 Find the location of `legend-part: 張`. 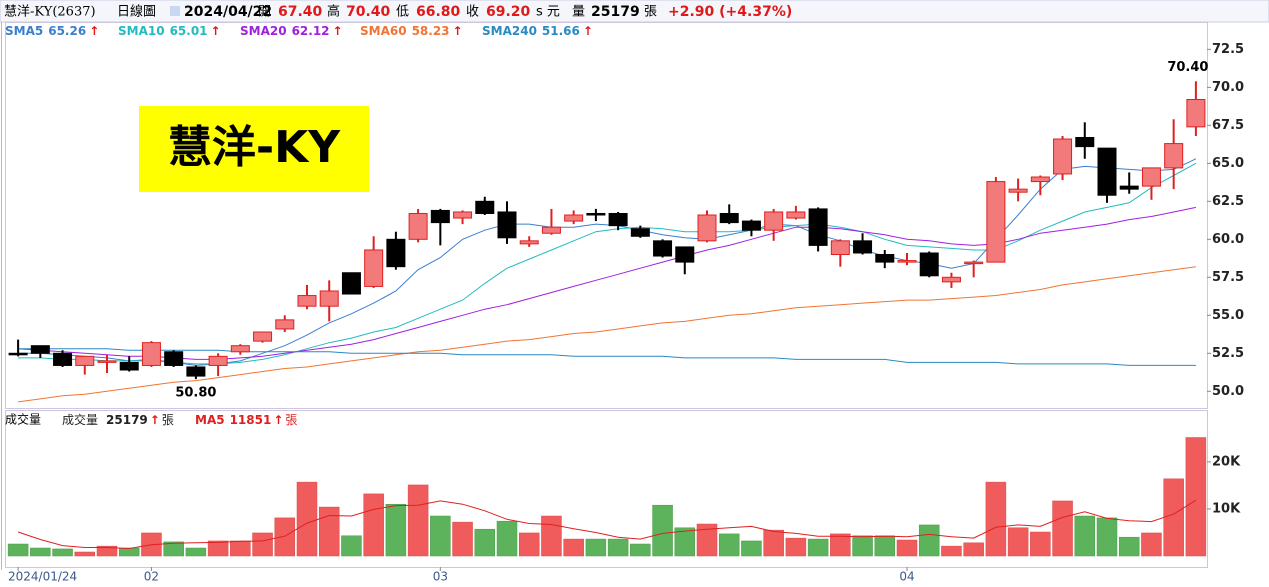

legend-part: 張 is located at coordinates (291, 420).